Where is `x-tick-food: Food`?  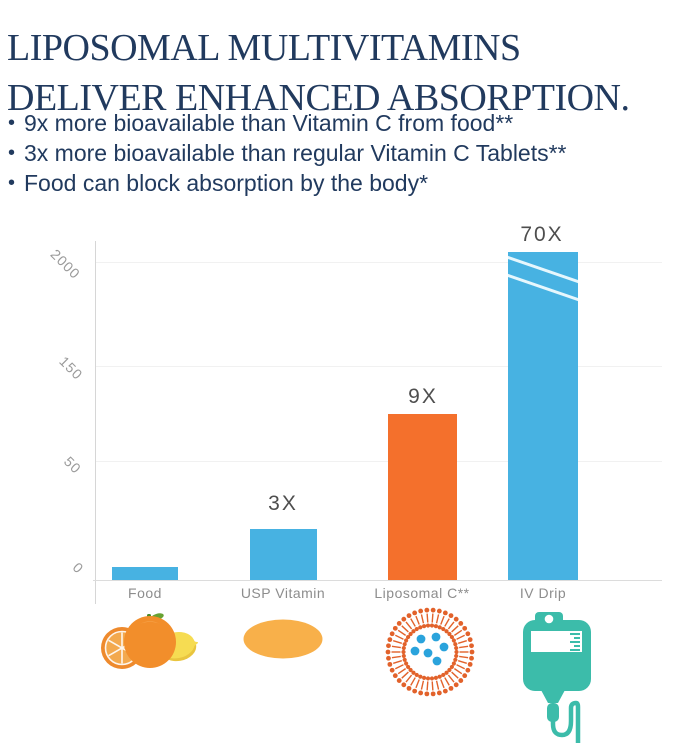
x-tick-food: Food is located at coordinates (145, 593).